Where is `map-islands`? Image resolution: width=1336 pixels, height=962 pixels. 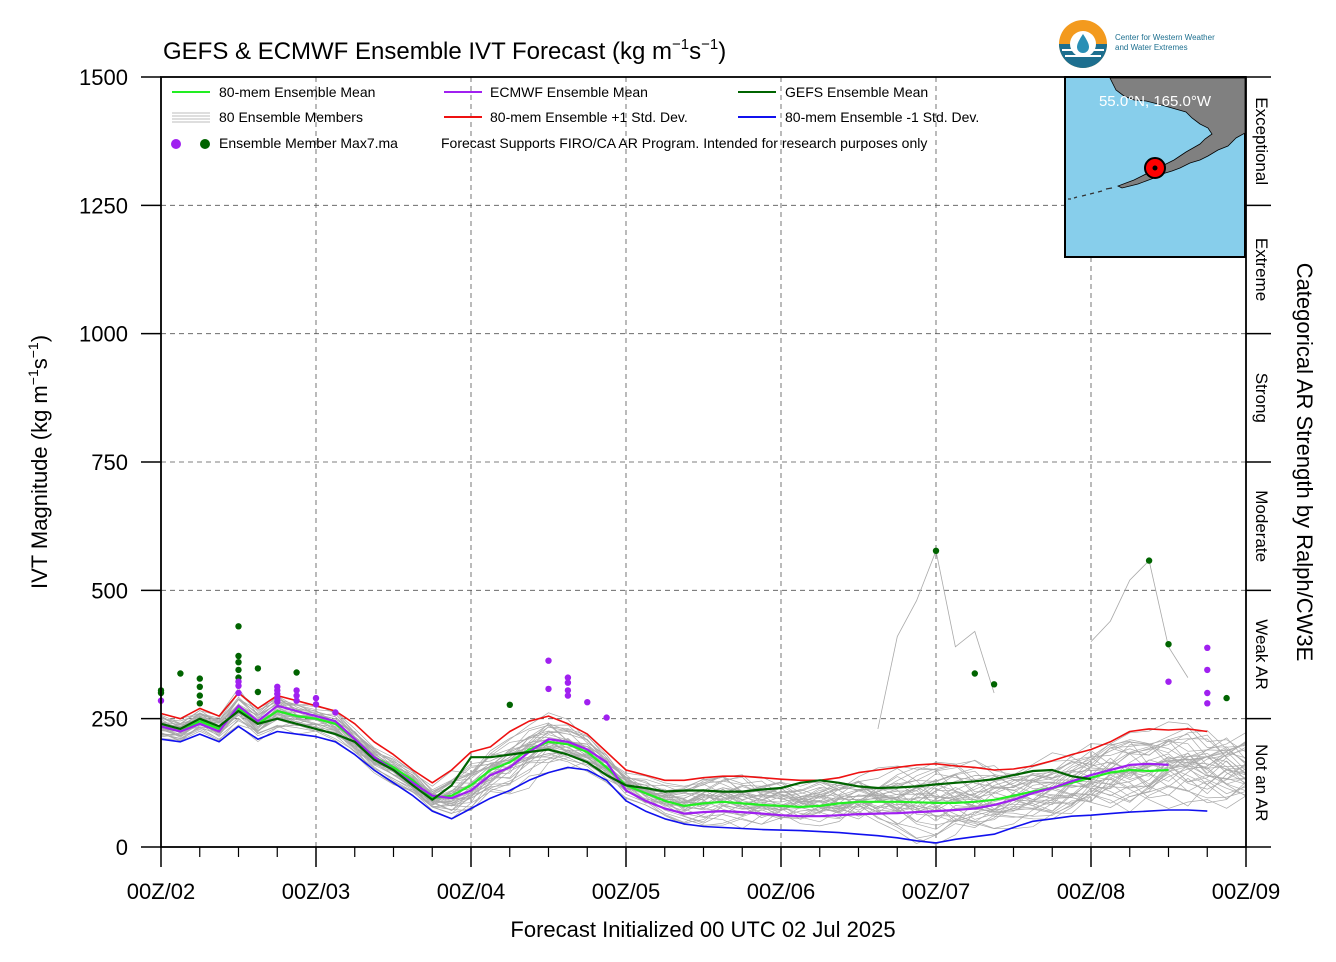
map-islands is located at coordinates (1090, 193).